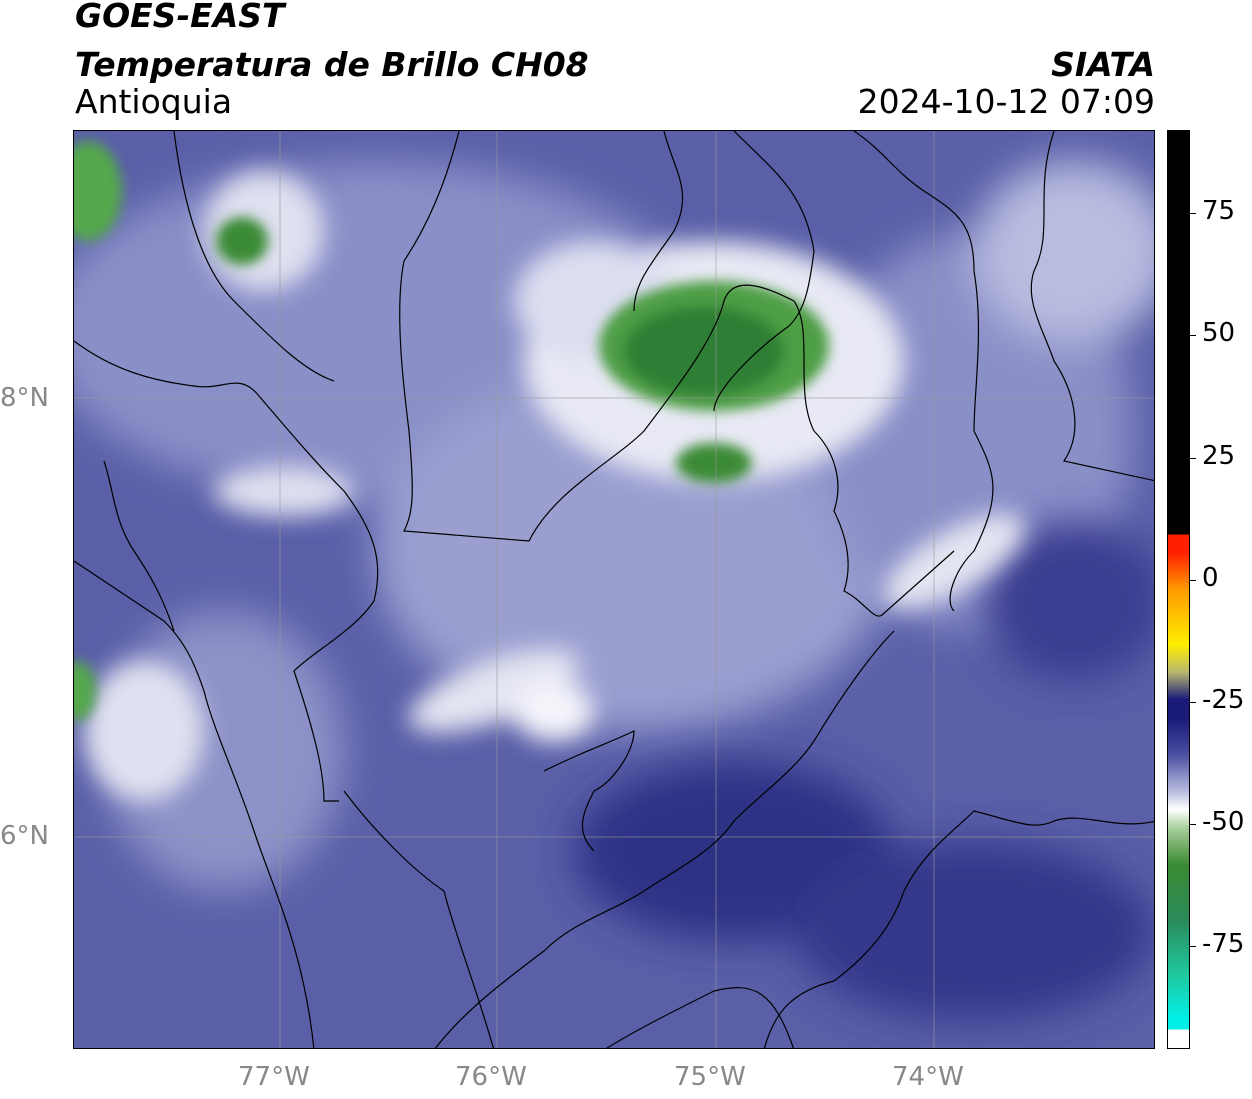 The height and width of the screenshot is (1099, 1252). What do you see at coordinates (491, 1077) in the screenshot?
I see `lon-label-76w: 76°W` at bounding box center [491, 1077].